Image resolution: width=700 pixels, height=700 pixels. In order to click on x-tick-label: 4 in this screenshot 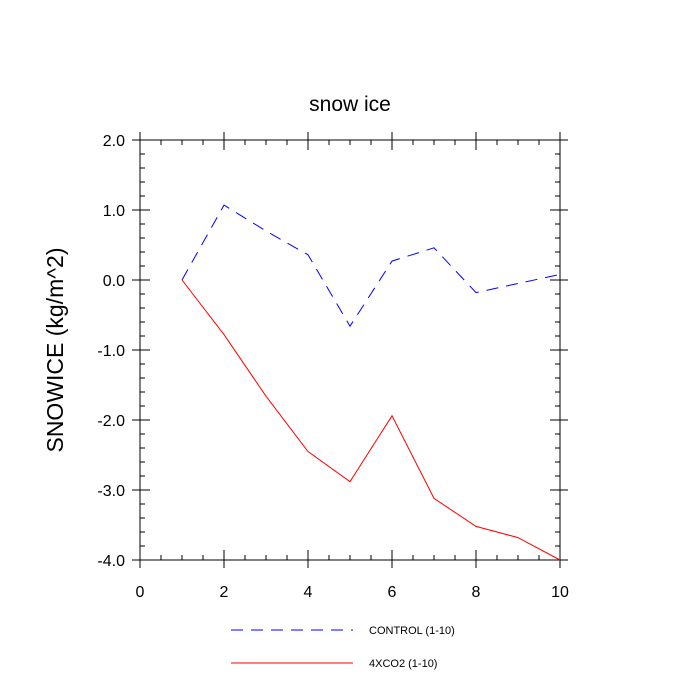, I will do `click(308, 592)`.